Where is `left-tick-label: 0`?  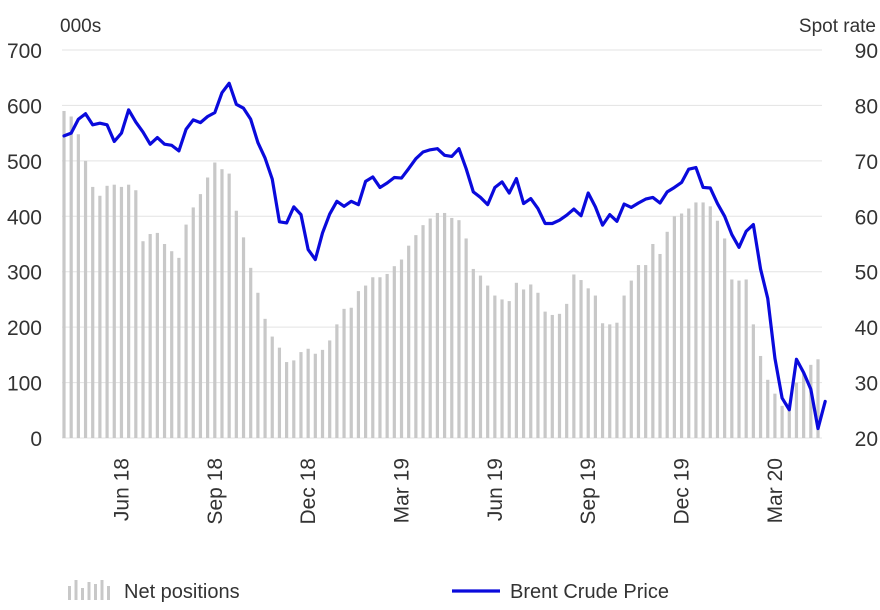 left-tick-label: 0 is located at coordinates (36, 439).